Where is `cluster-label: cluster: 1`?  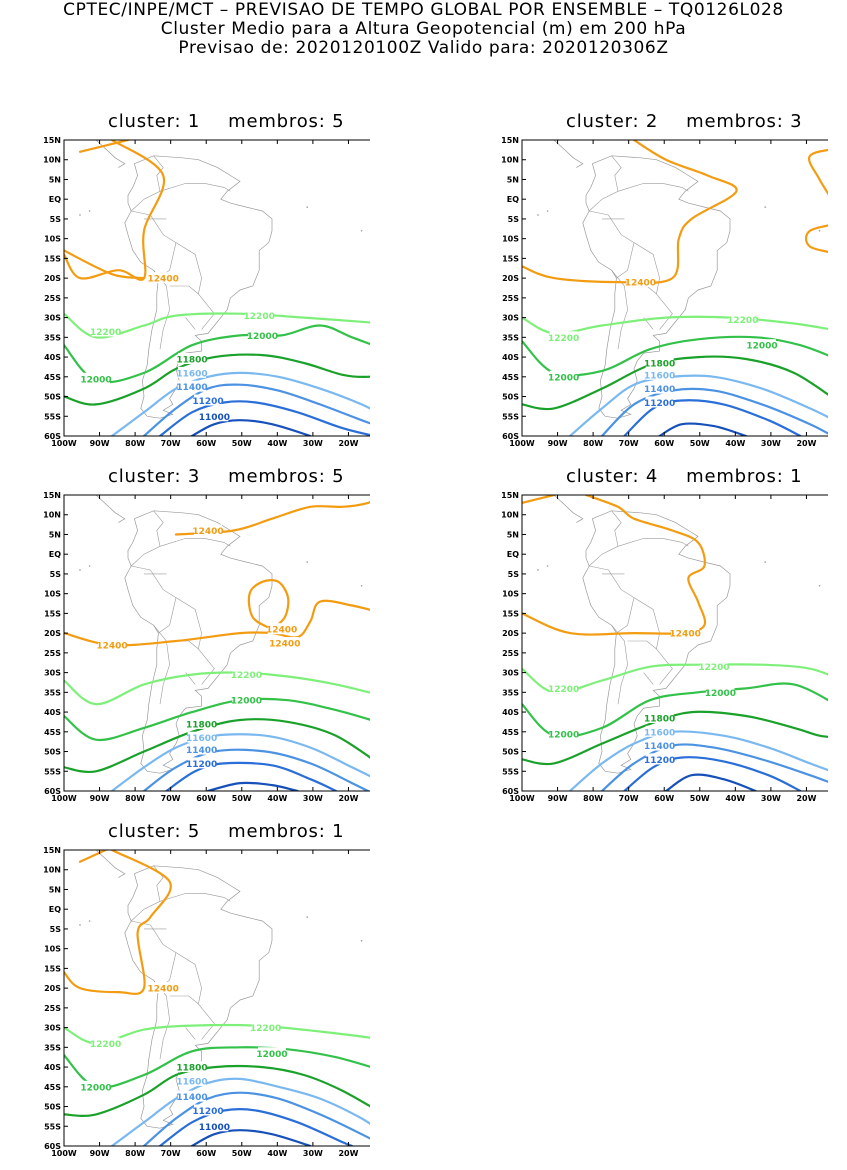
cluster-label: cluster: 1 is located at coordinates (154, 121).